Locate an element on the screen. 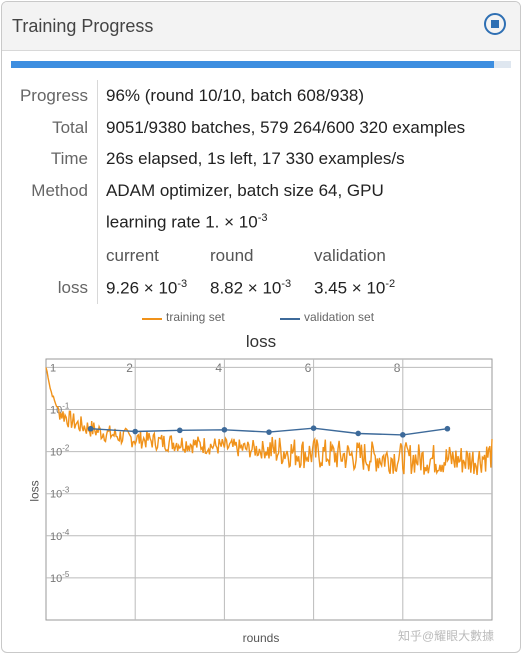  loss-round-mantissa: 8.82 × 10 is located at coordinates (246, 288).